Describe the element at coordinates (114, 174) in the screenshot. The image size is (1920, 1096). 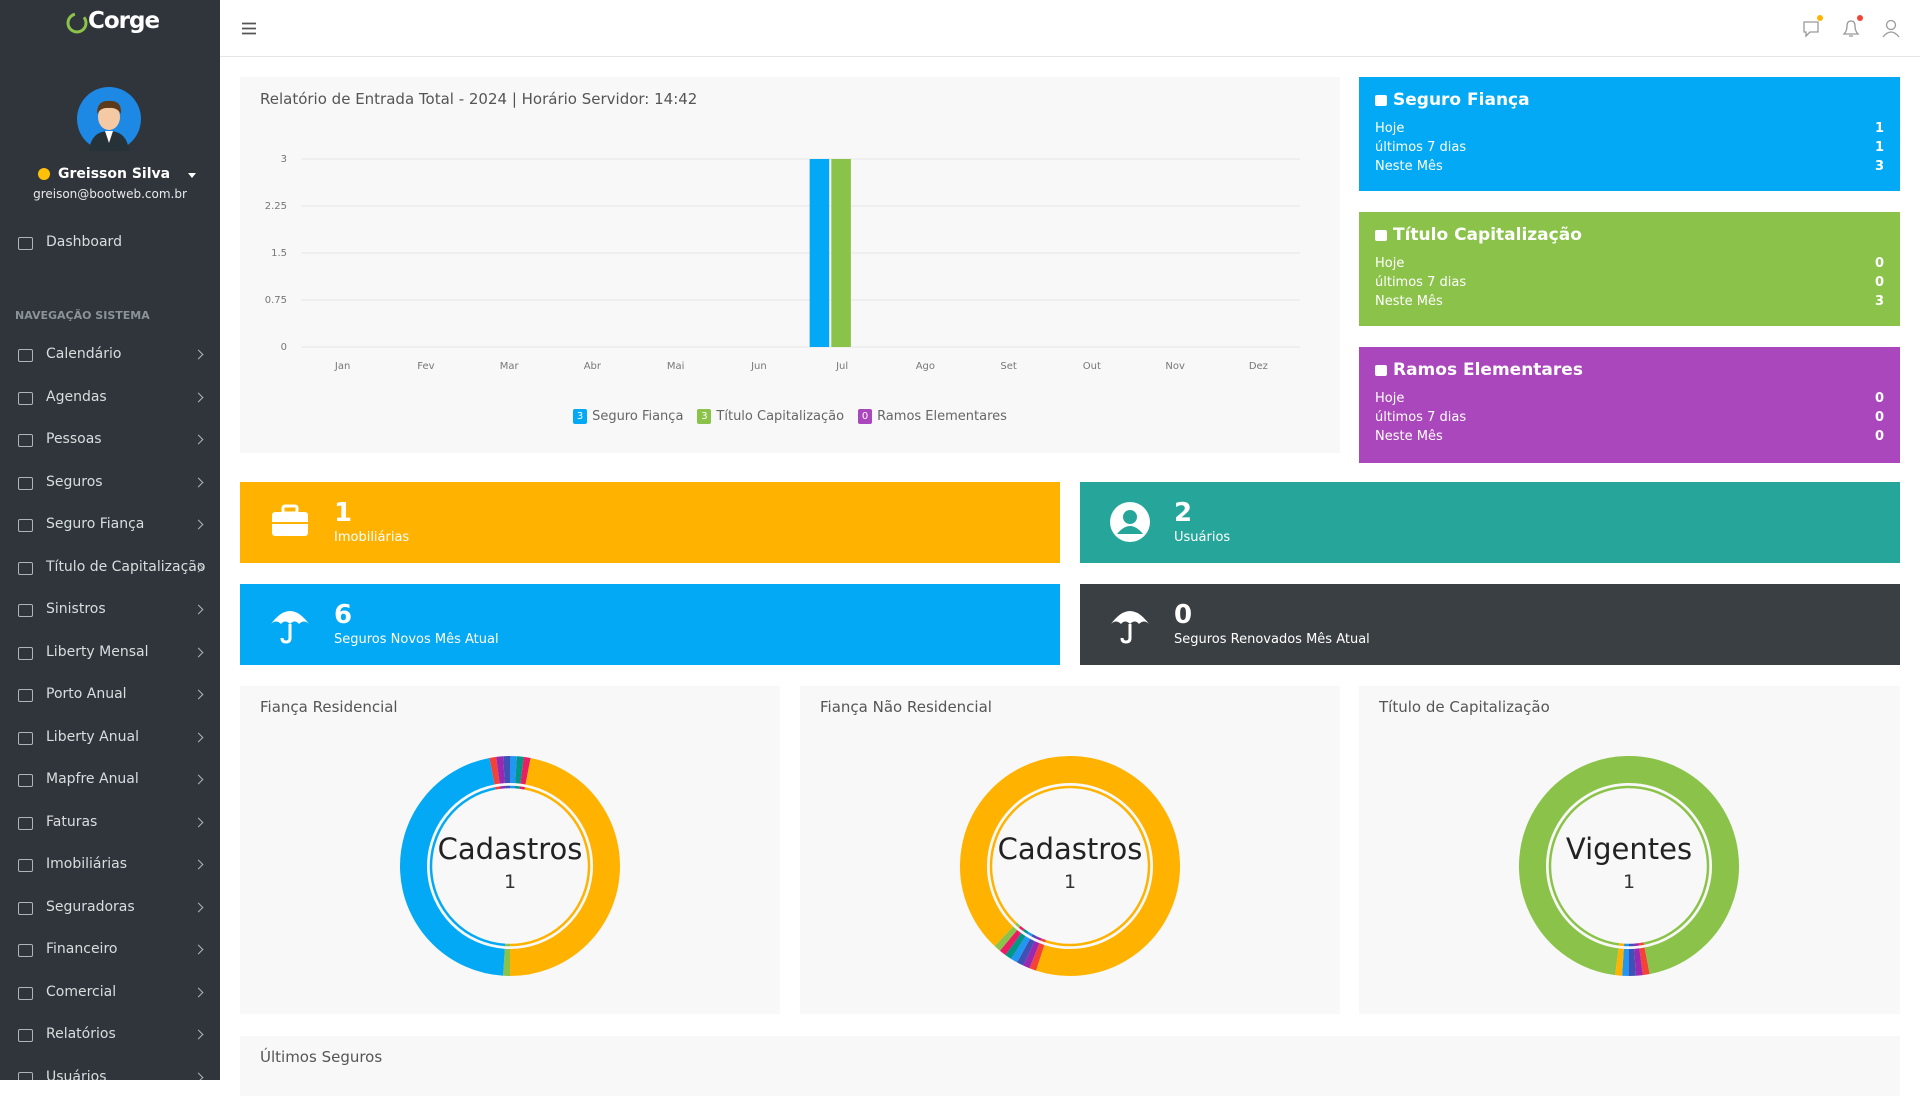
I see `user-name: Greisson Silva` at that location.